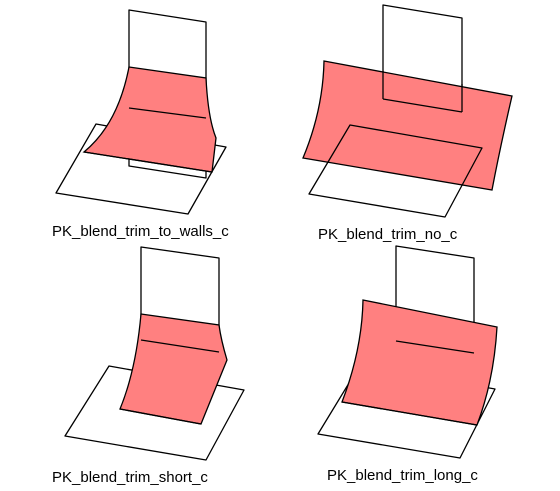  Describe the element at coordinates (130, 477) in the screenshot. I see `caption-trim-short: PK_blend_trim_short_c` at that location.